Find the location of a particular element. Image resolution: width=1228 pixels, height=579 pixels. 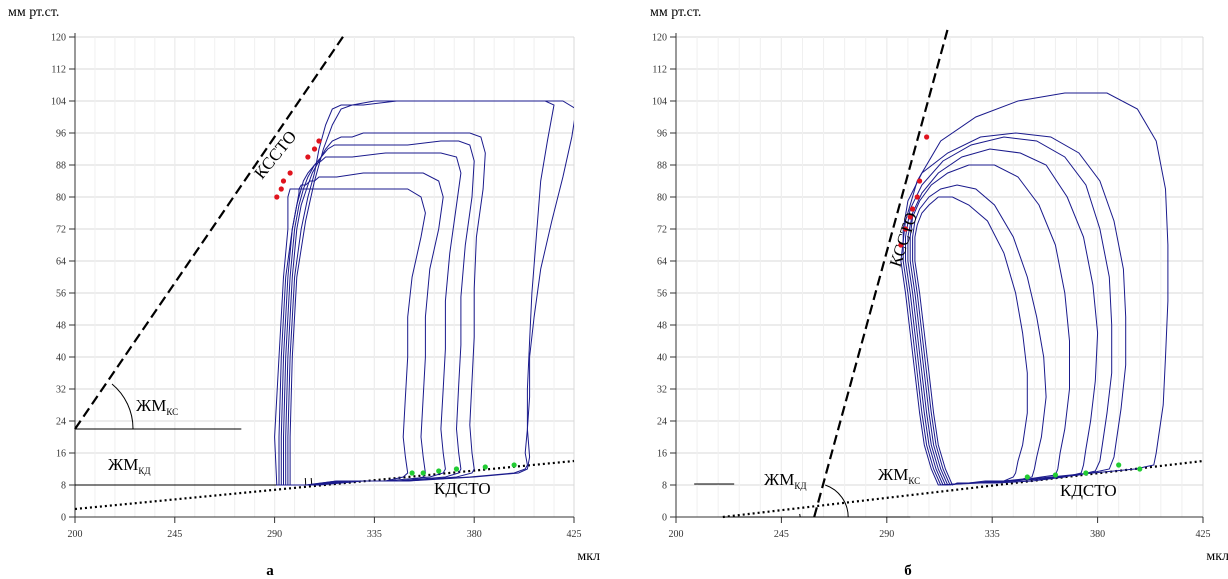

x-tick-label: 200 is located at coordinates (676, 534).